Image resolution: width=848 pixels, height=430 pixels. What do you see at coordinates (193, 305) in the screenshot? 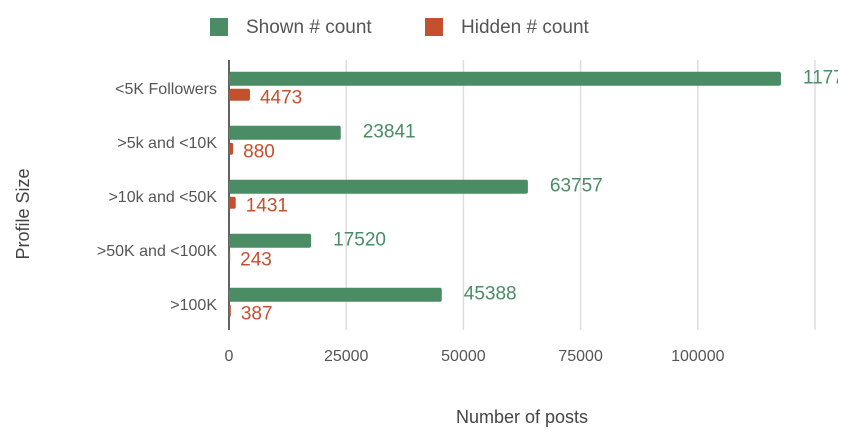
I see `y-tick-label: >100K` at bounding box center [193, 305].